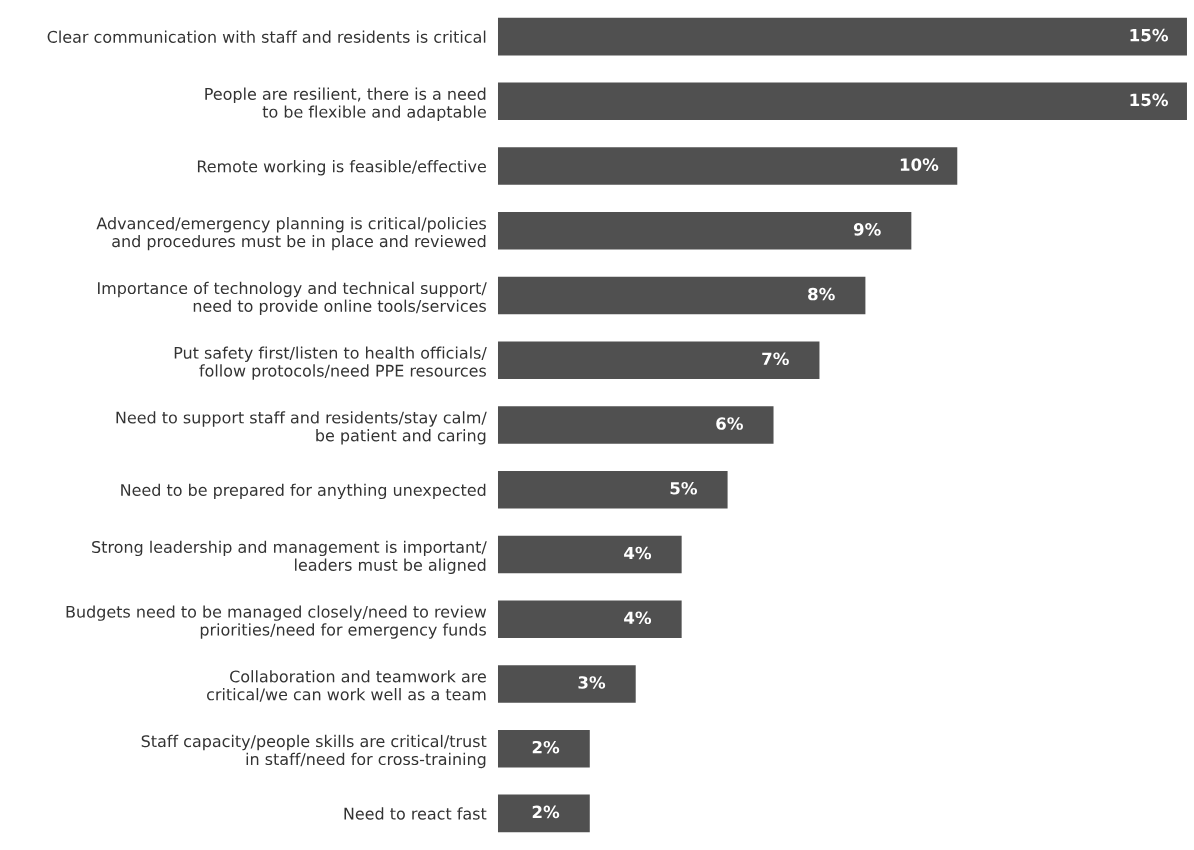 This screenshot has height=850, width=1194. I want to click on data-label: 9%, so click(867, 229).